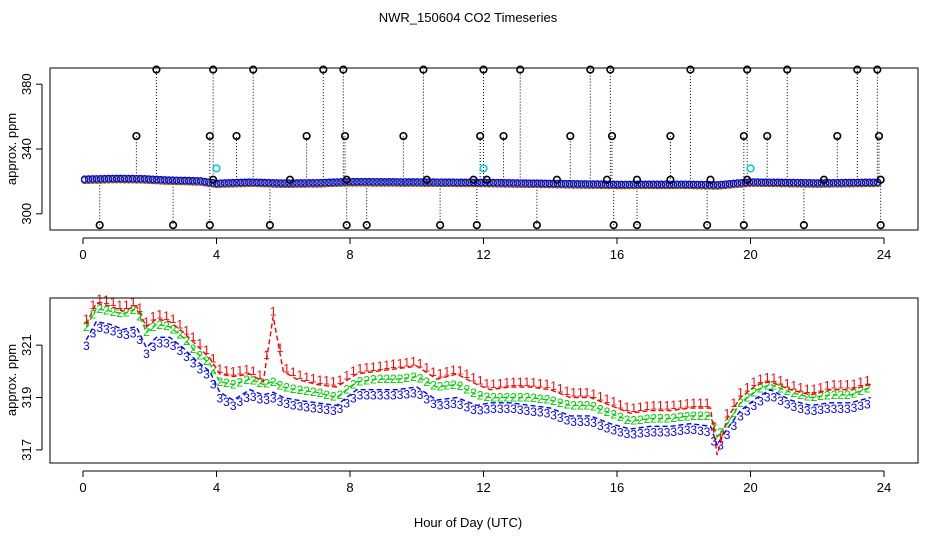 The image size is (936, 540). Describe the element at coordinates (750, 487) in the screenshot. I see `bottom-x-tick-label: 20` at that location.